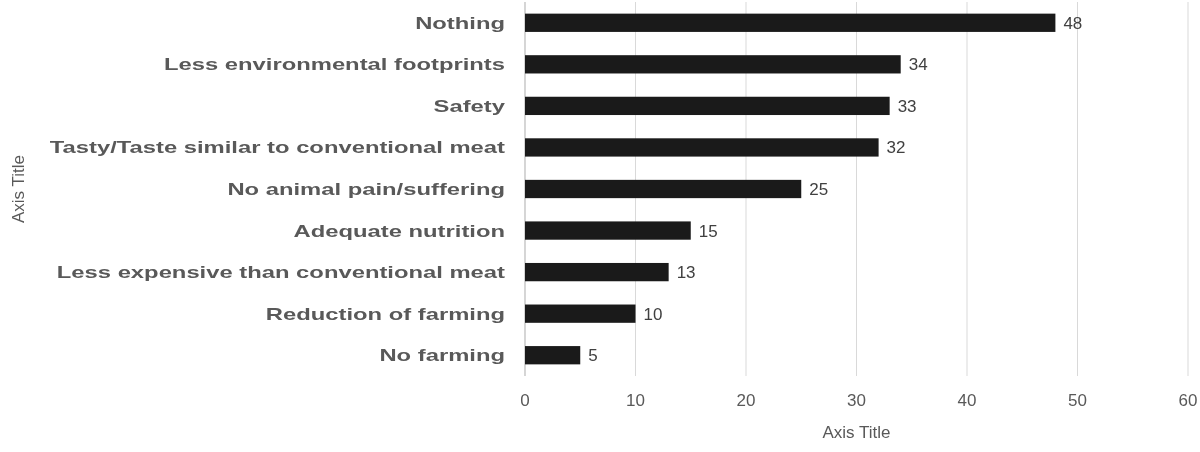  I want to click on data-label: 48, so click(1073, 23).